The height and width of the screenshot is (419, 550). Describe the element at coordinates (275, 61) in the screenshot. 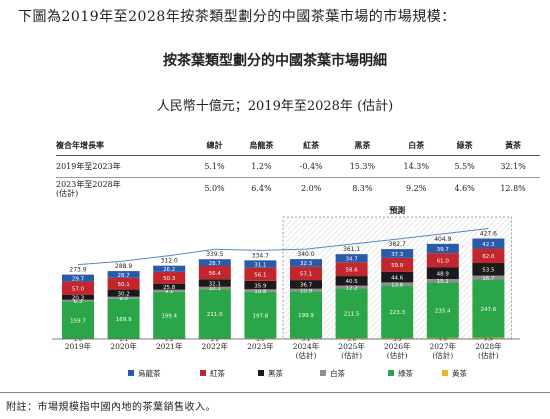

I see `chart-title: 按茶葉類型劃分的中國茶葉市場明細` at that location.